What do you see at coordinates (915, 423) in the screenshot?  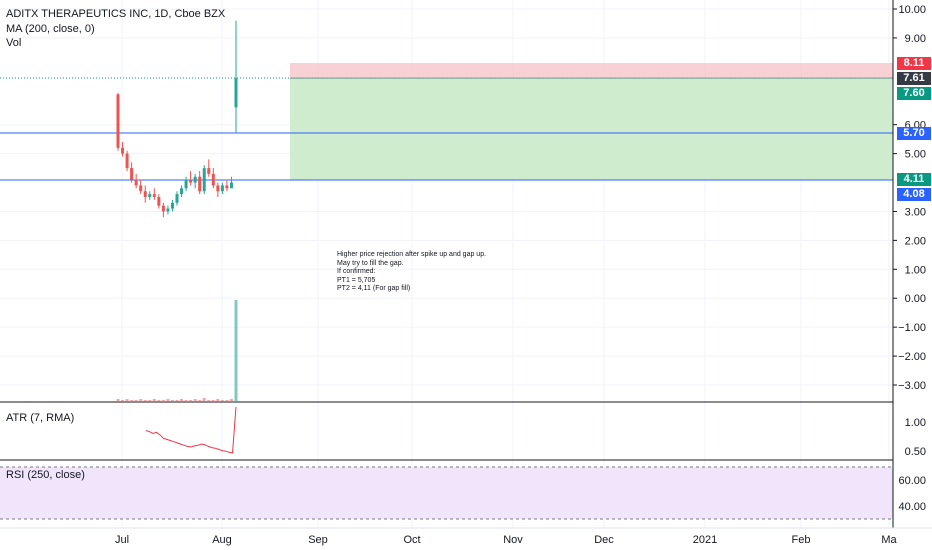 I see `atr-axis-label: 1.00` at bounding box center [915, 423].